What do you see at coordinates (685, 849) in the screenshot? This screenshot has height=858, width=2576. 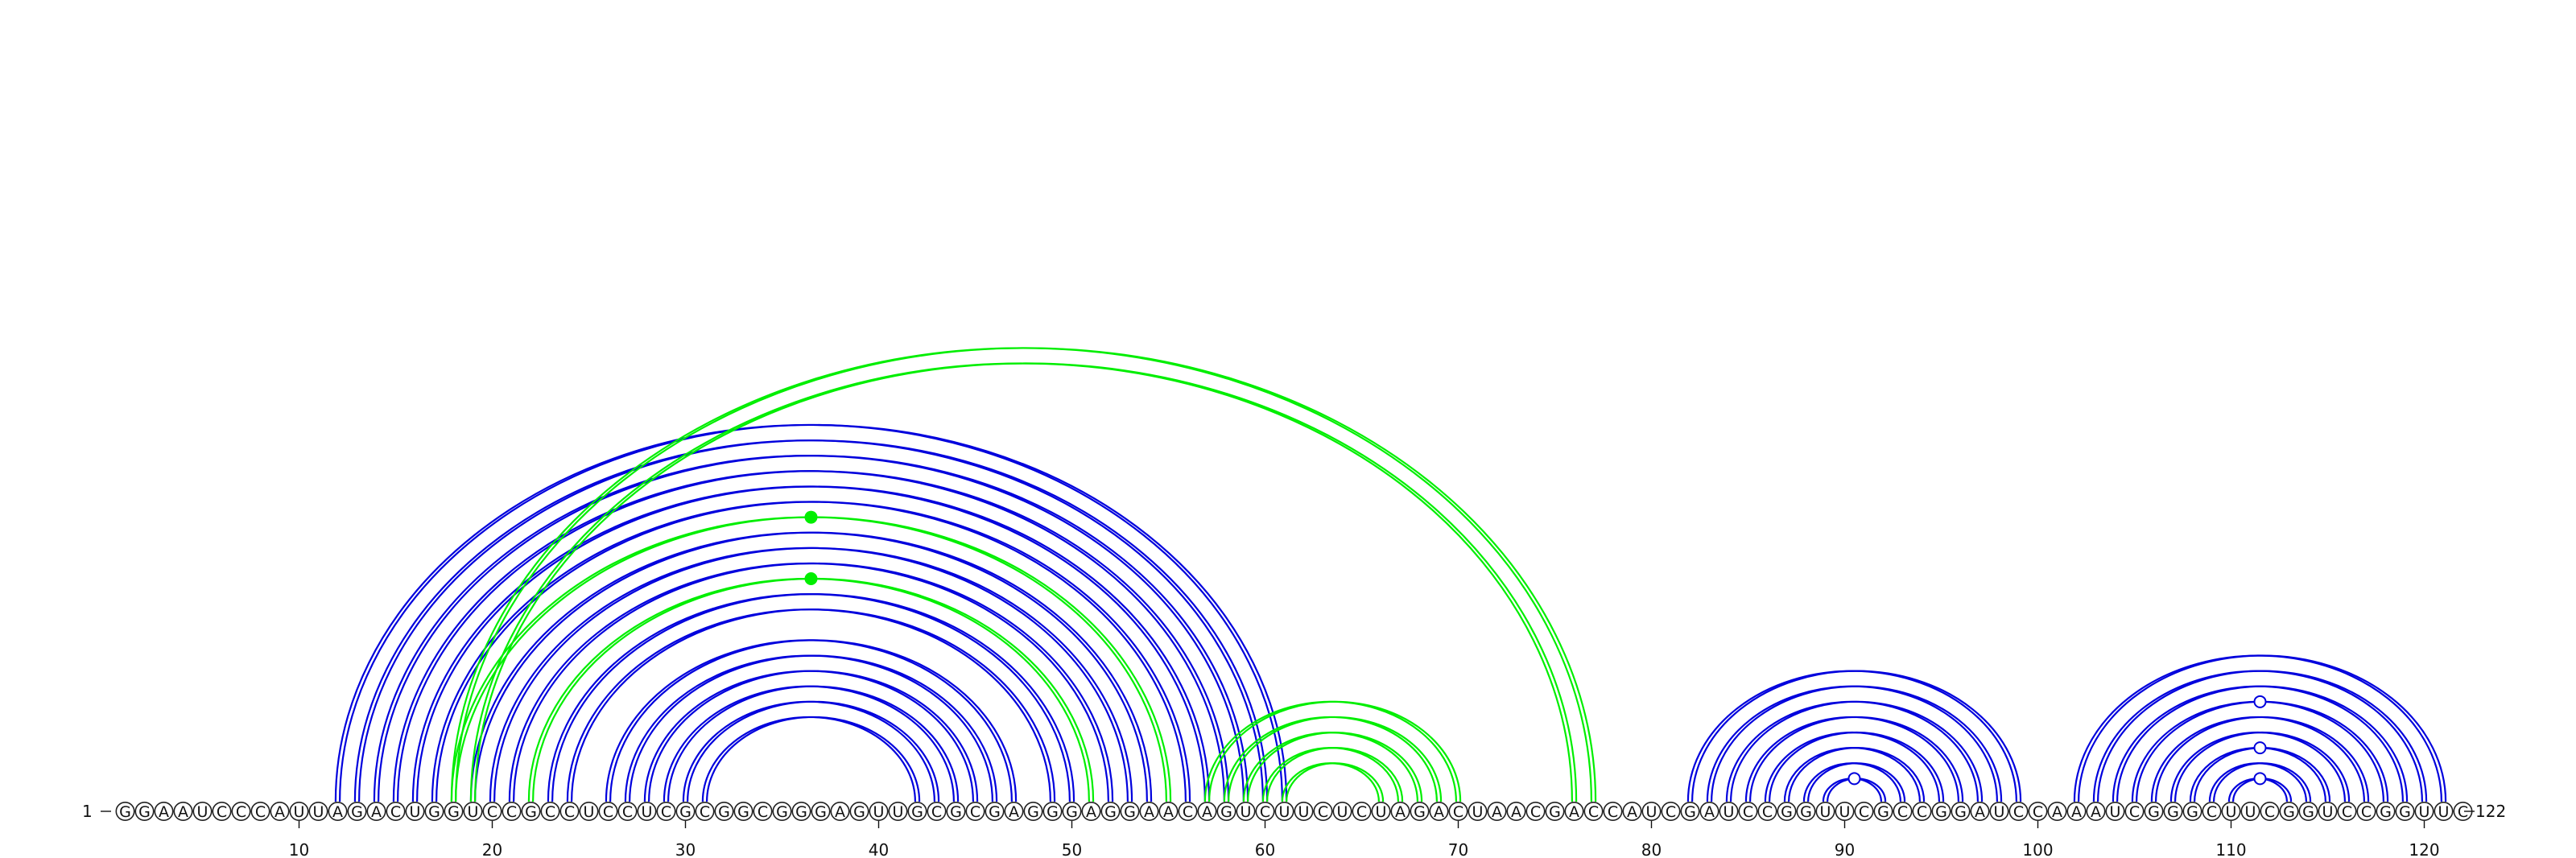 I see `axis-tick-label: 30` at bounding box center [685, 849].